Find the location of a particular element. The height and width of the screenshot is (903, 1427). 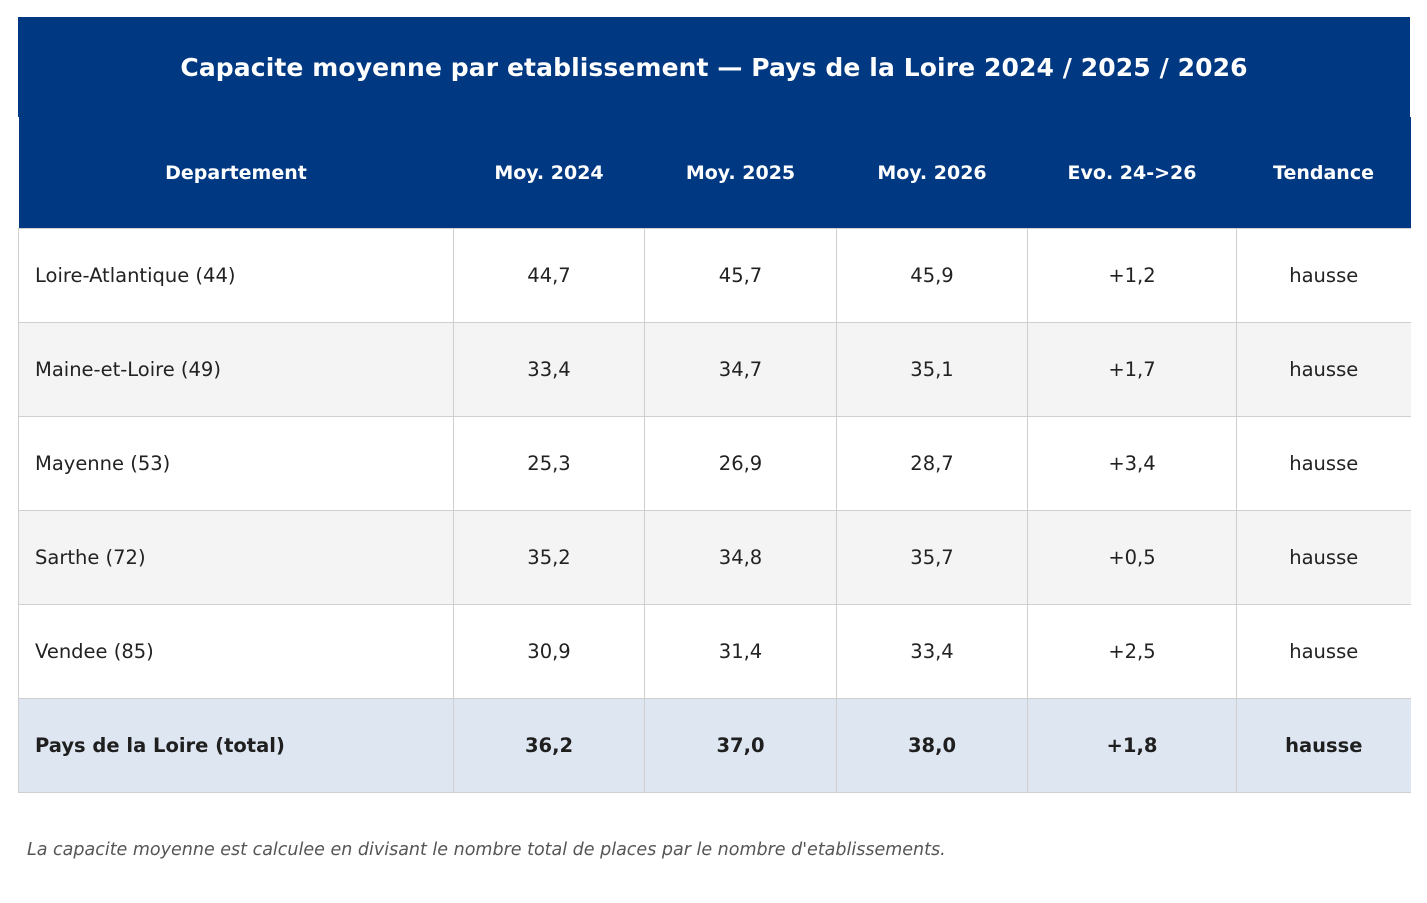

cell-moy-2024: 30,9 is located at coordinates (549, 651).